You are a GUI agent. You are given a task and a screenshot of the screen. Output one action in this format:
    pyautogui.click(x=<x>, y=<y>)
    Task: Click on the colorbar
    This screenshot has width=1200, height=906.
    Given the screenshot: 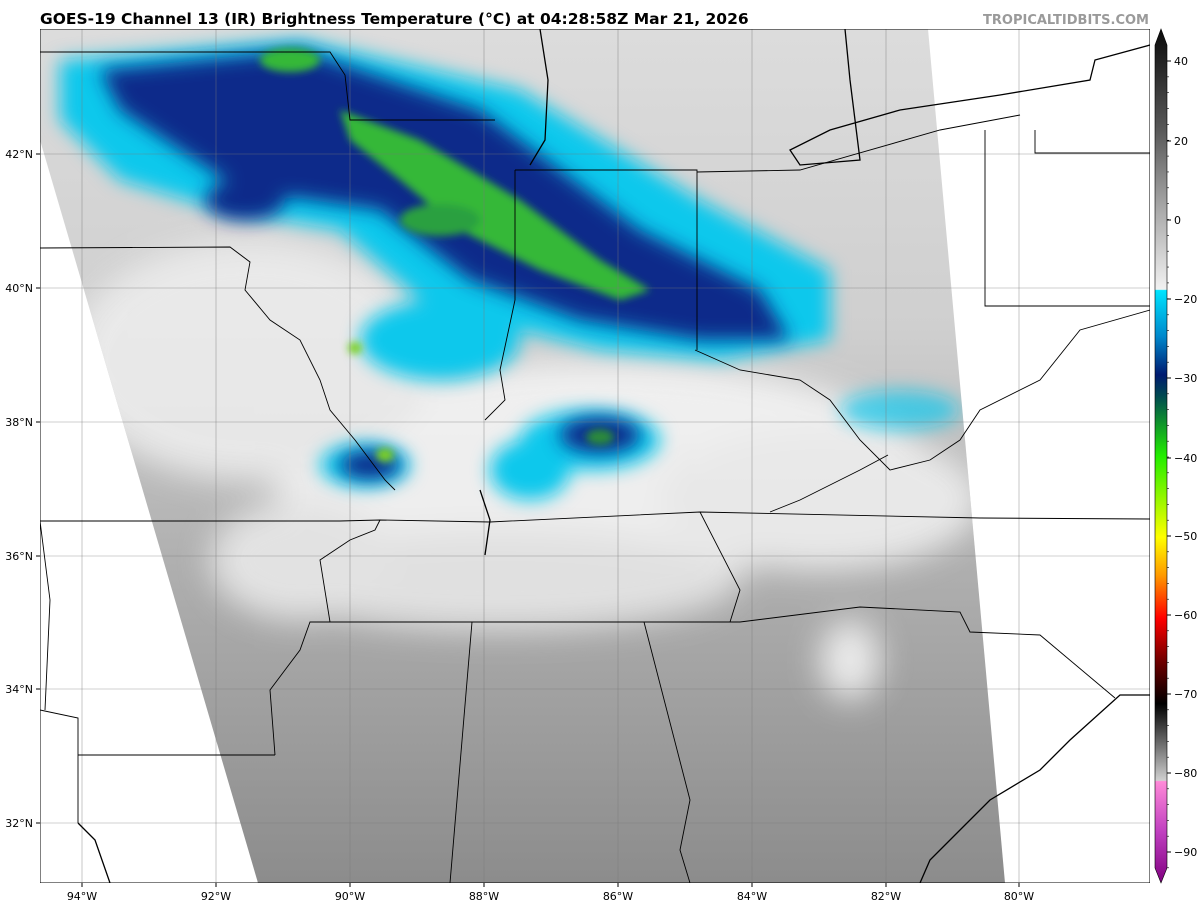 What is the action you would take?
    pyautogui.click(x=1161, y=456)
    